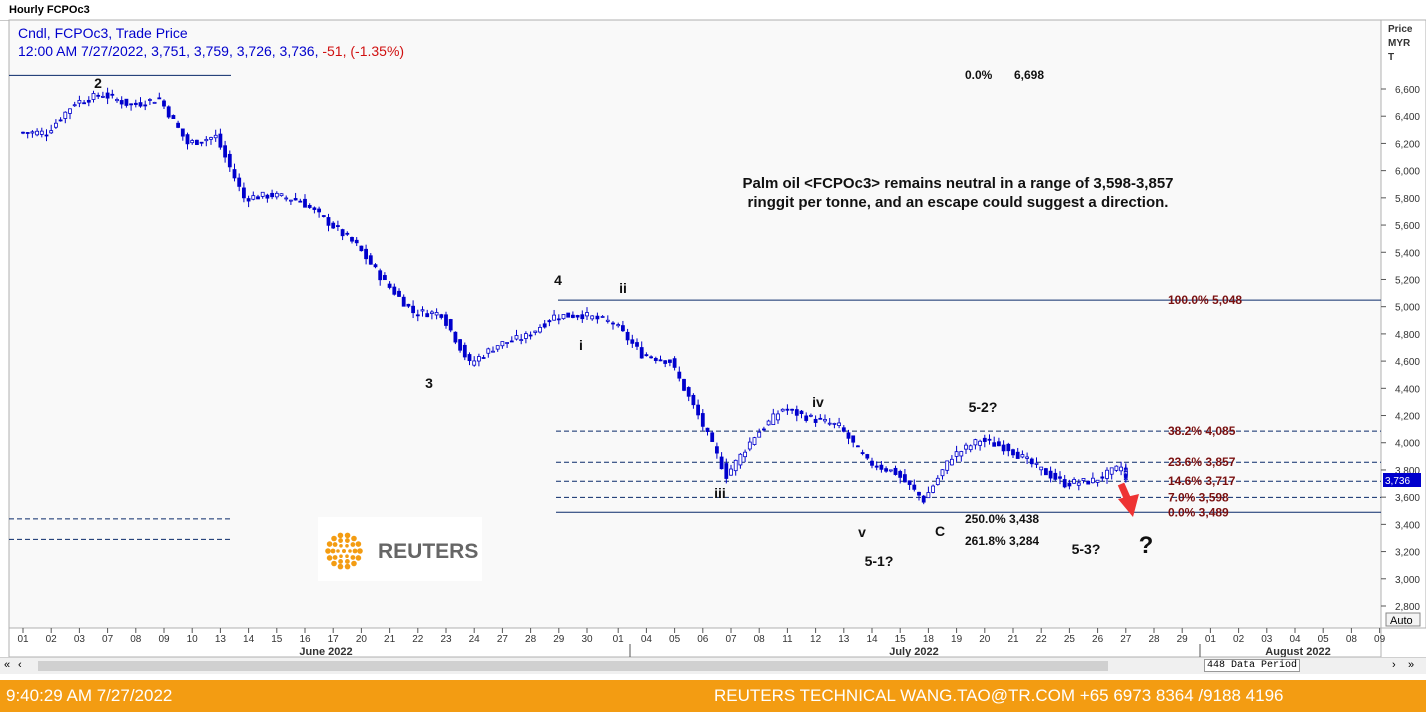 The width and height of the screenshot is (1426, 712). I want to click on reuters-logo-icon, so click(344, 551).